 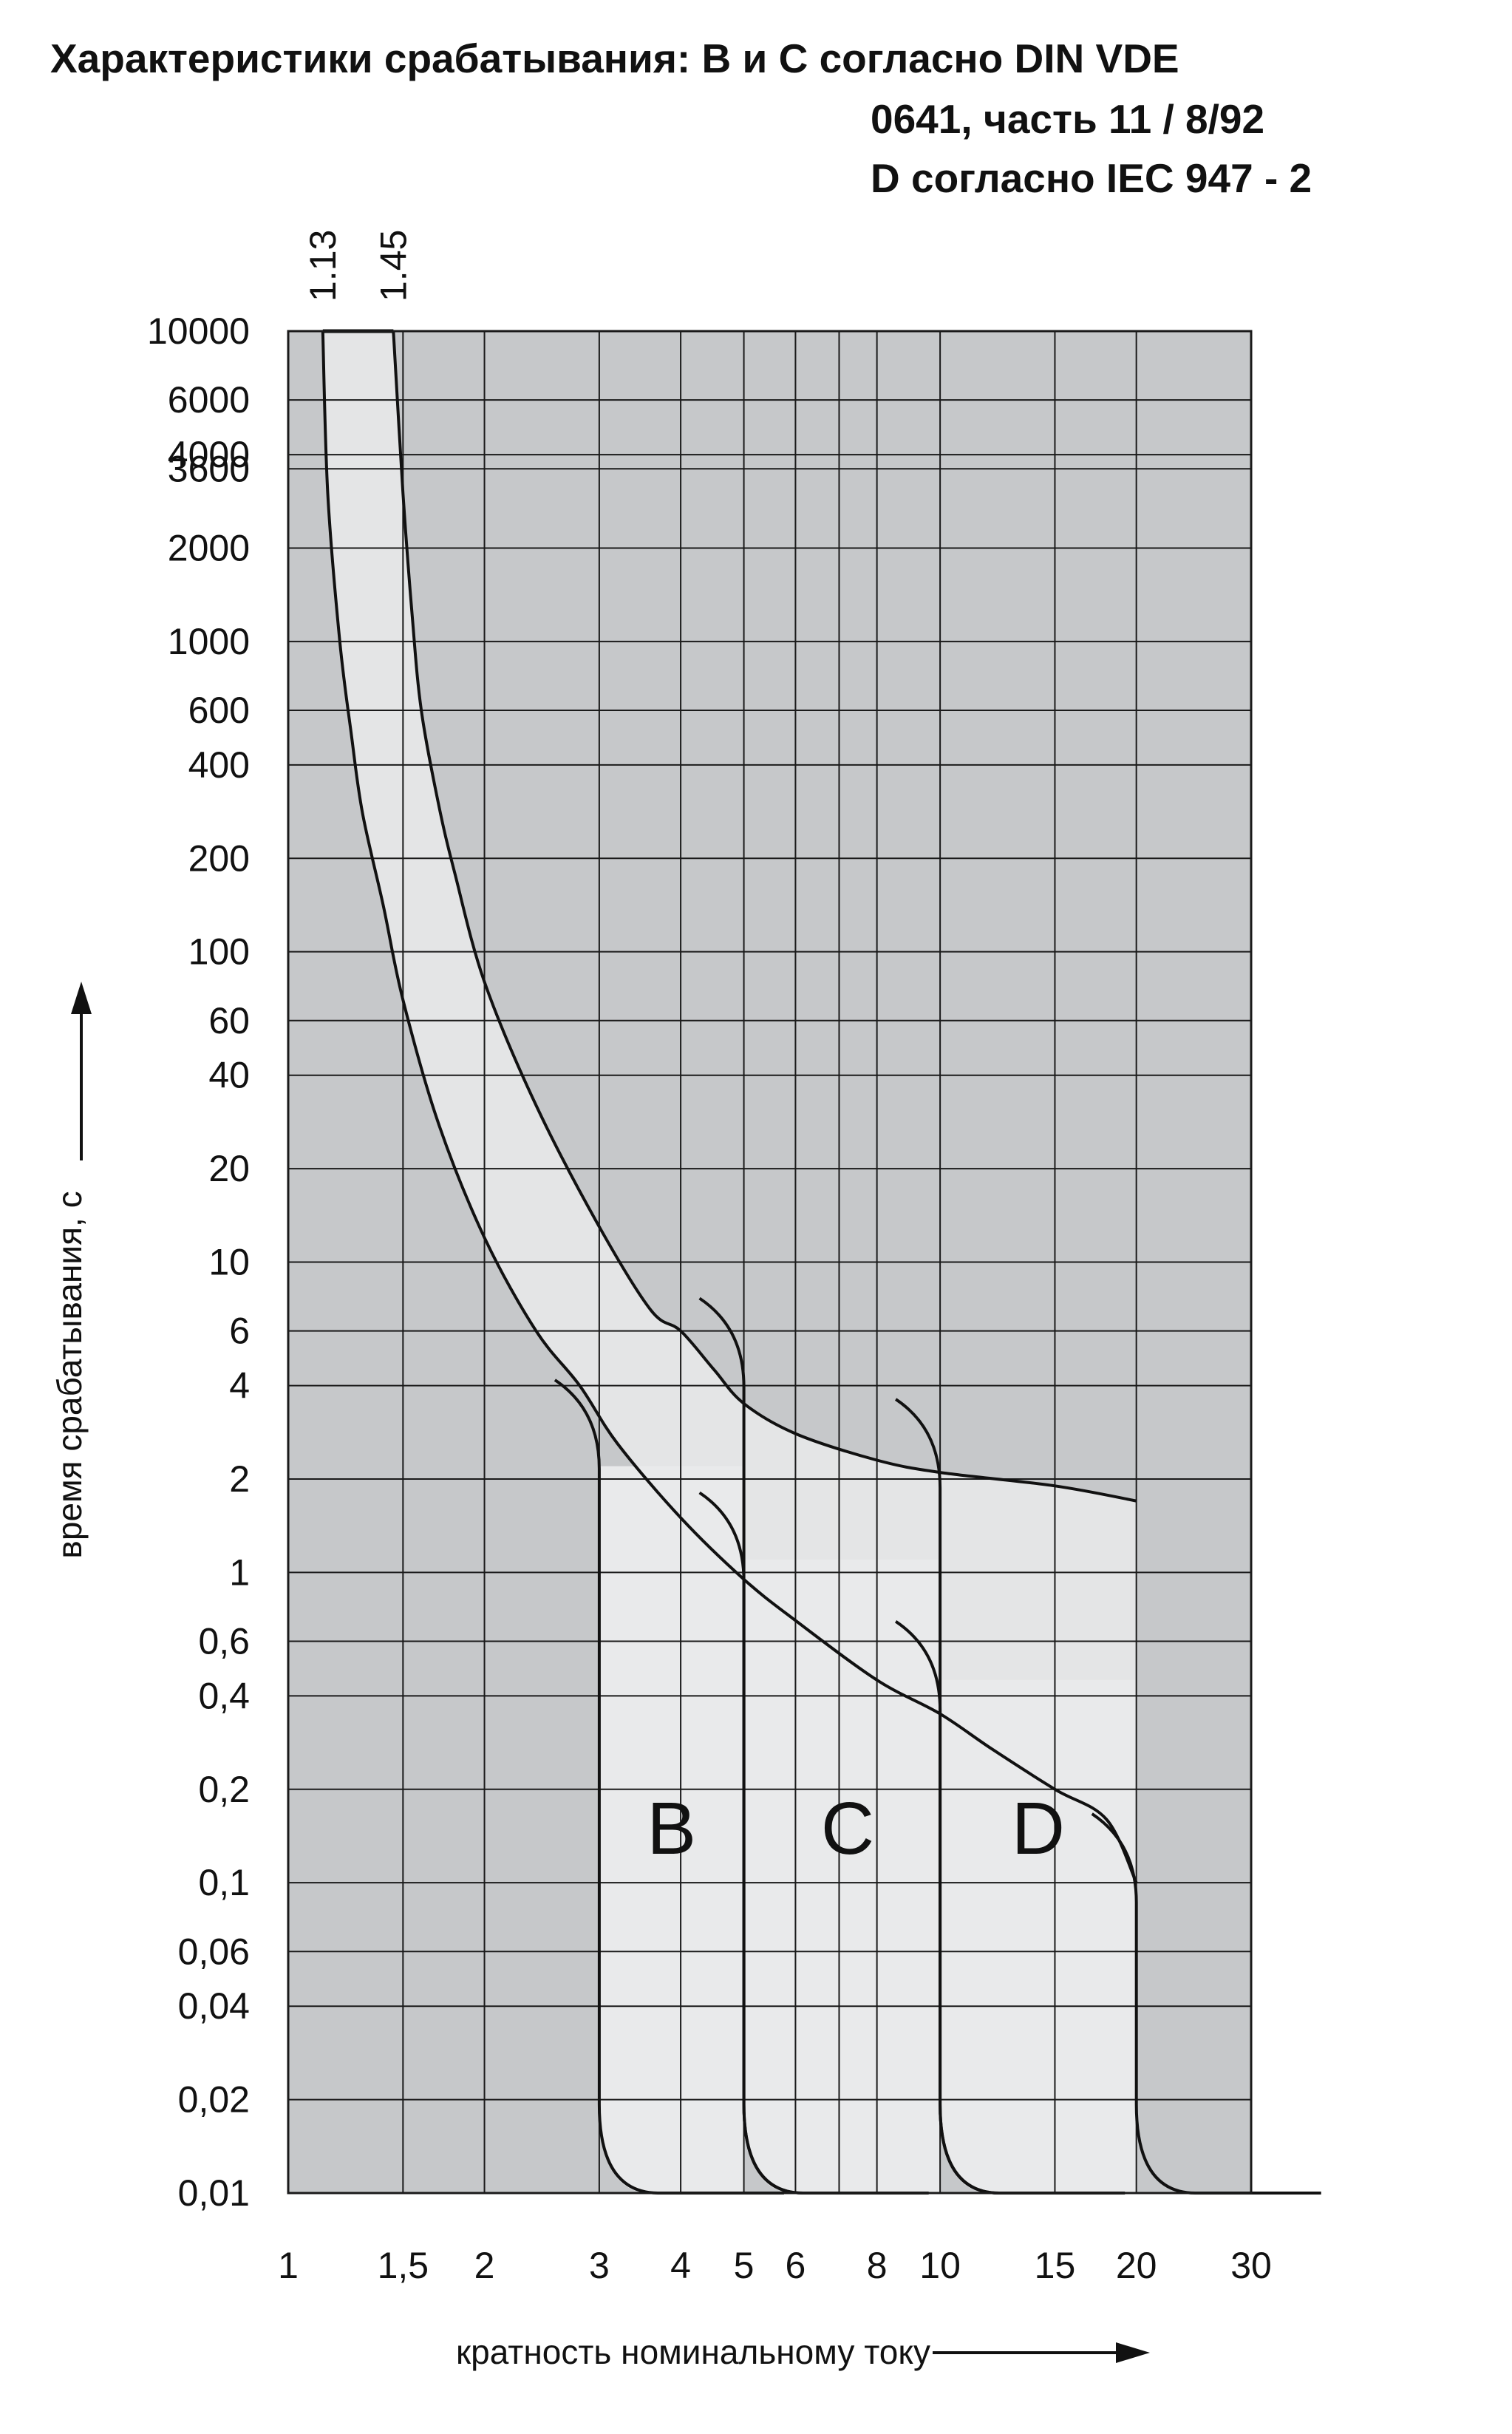 I want to click on x-tick-label-1-5: 1,5, so click(x=403, y=2265).